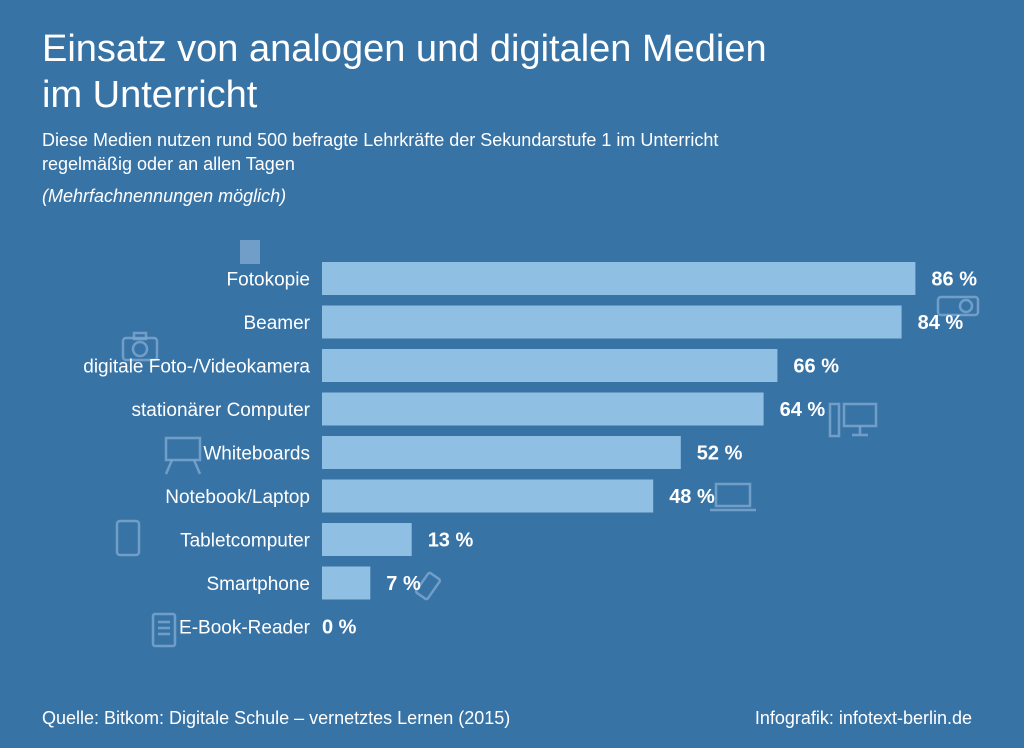 The height and width of the screenshot is (748, 1024). Describe the element at coordinates (816, 367) in the screenshot. I see `value-label: 66 %` at that location.